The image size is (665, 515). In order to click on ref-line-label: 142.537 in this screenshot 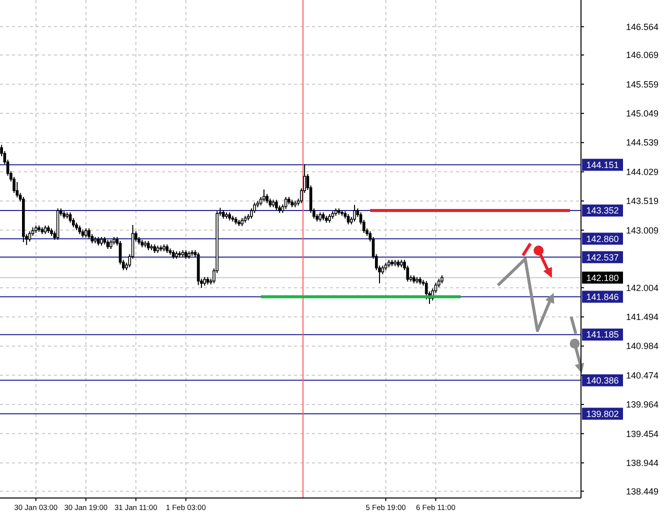, I will do `click(602, 257)`.